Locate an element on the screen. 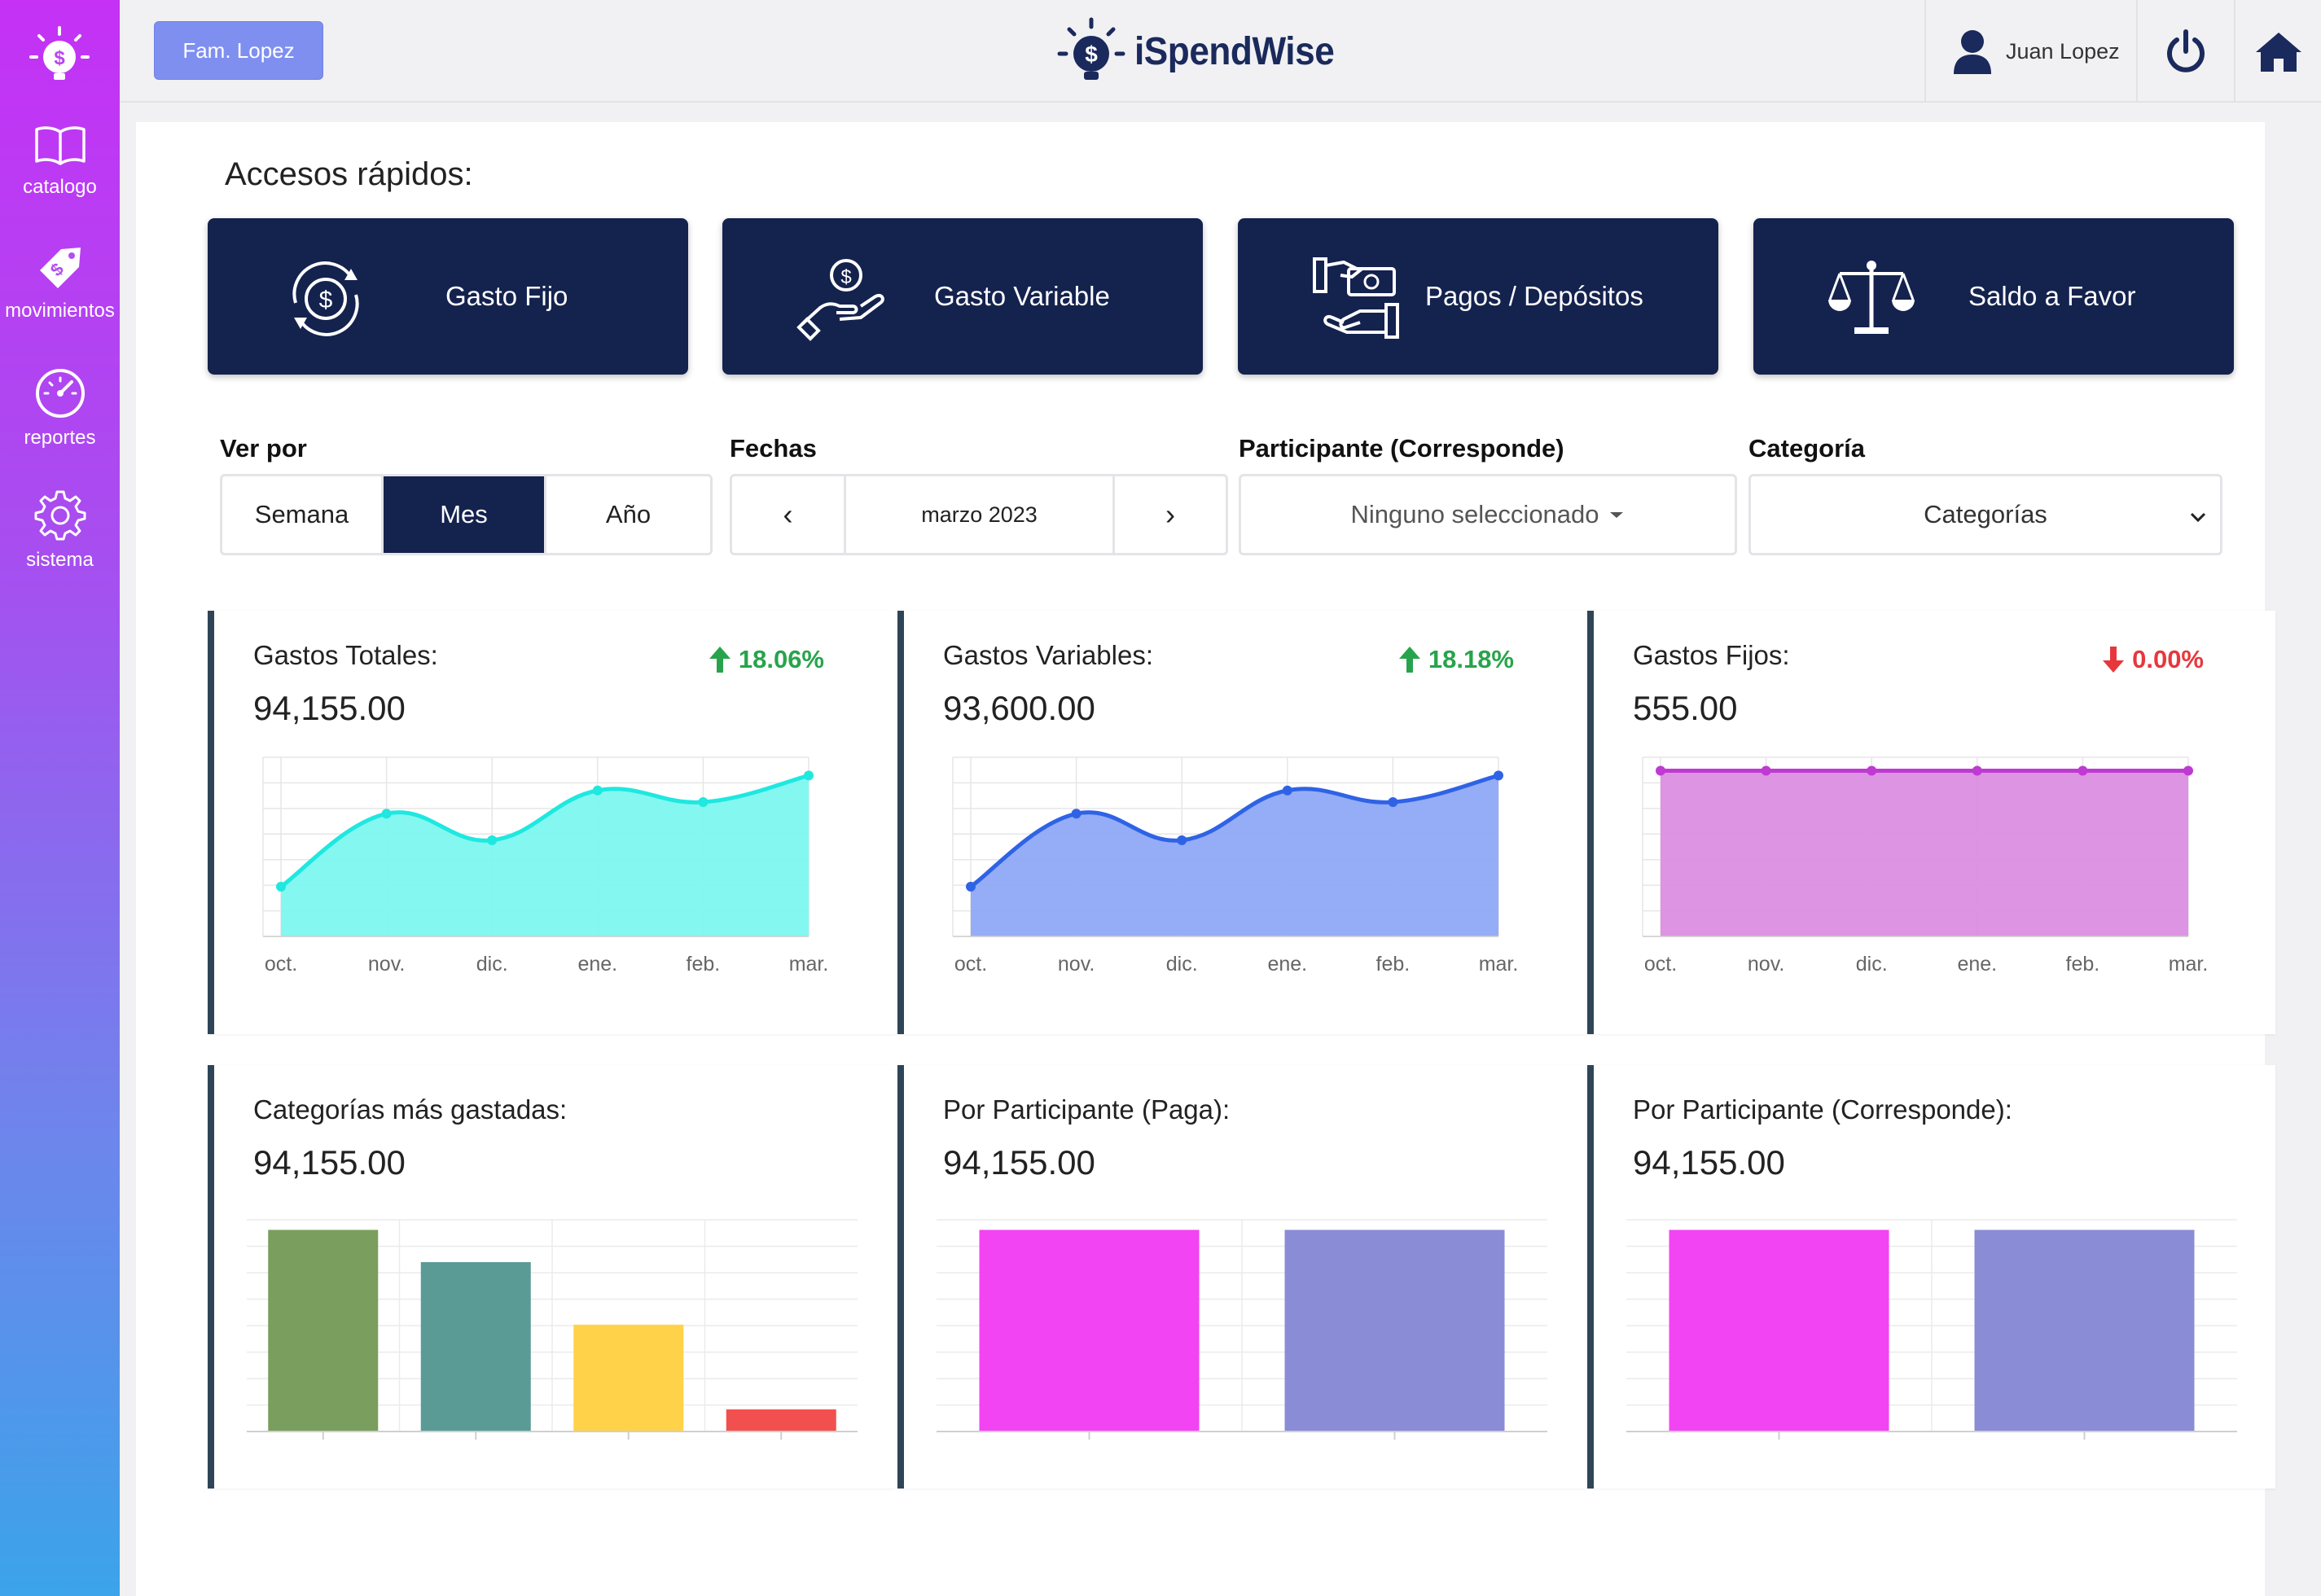 Image resolution: width=2321 pixels, height=1596 pixels. card-title: Gastos Fijos: is located at coordinates (1711, 655).